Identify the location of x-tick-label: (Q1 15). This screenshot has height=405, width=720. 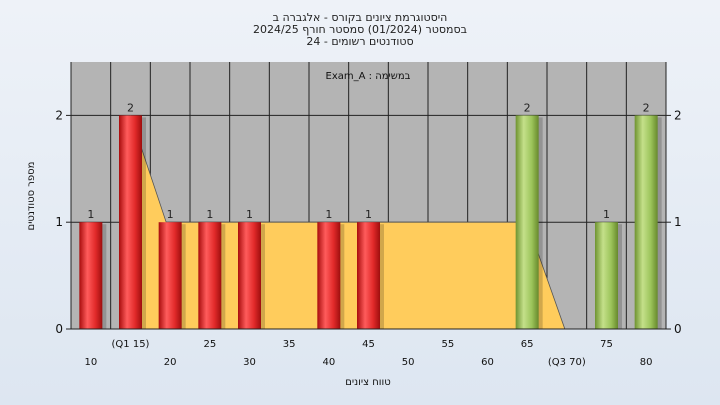
(131, 344).